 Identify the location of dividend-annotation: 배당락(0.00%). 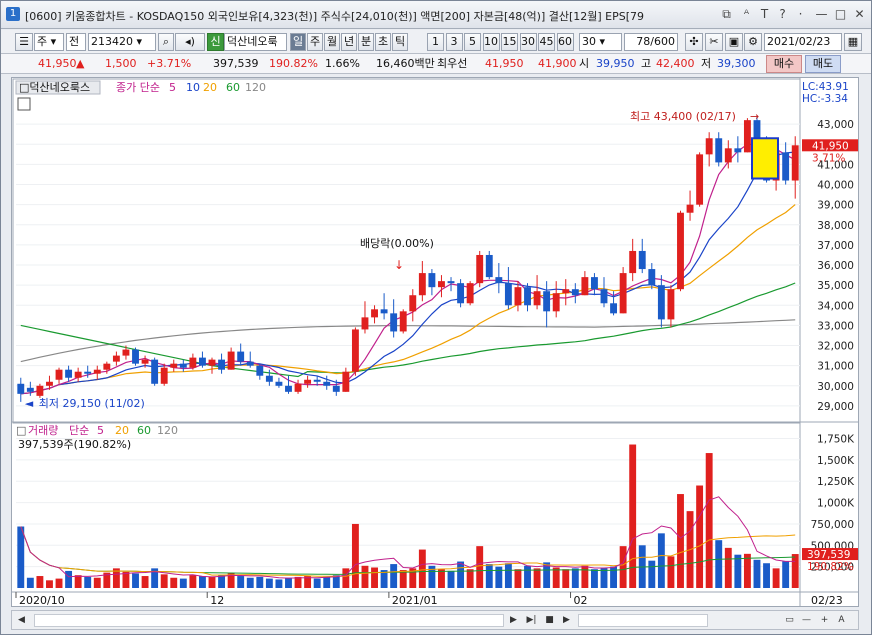
(397, 243).